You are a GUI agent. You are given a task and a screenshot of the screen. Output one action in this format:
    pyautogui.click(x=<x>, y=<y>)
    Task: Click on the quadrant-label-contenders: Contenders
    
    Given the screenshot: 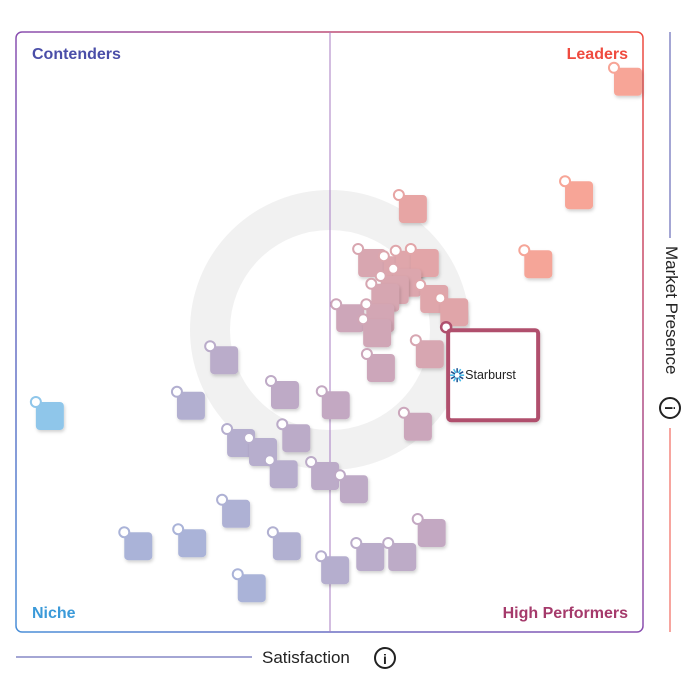 What is the action you would take?
    pyautogui.click(x=76, y=54)
    